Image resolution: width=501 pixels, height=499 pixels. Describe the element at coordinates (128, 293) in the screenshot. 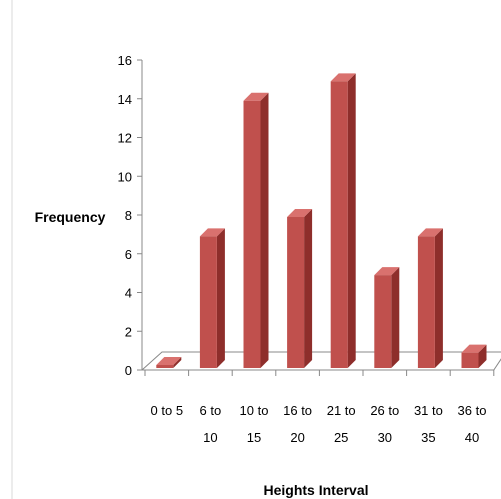

I see `y-tick-label: 4` at that location.